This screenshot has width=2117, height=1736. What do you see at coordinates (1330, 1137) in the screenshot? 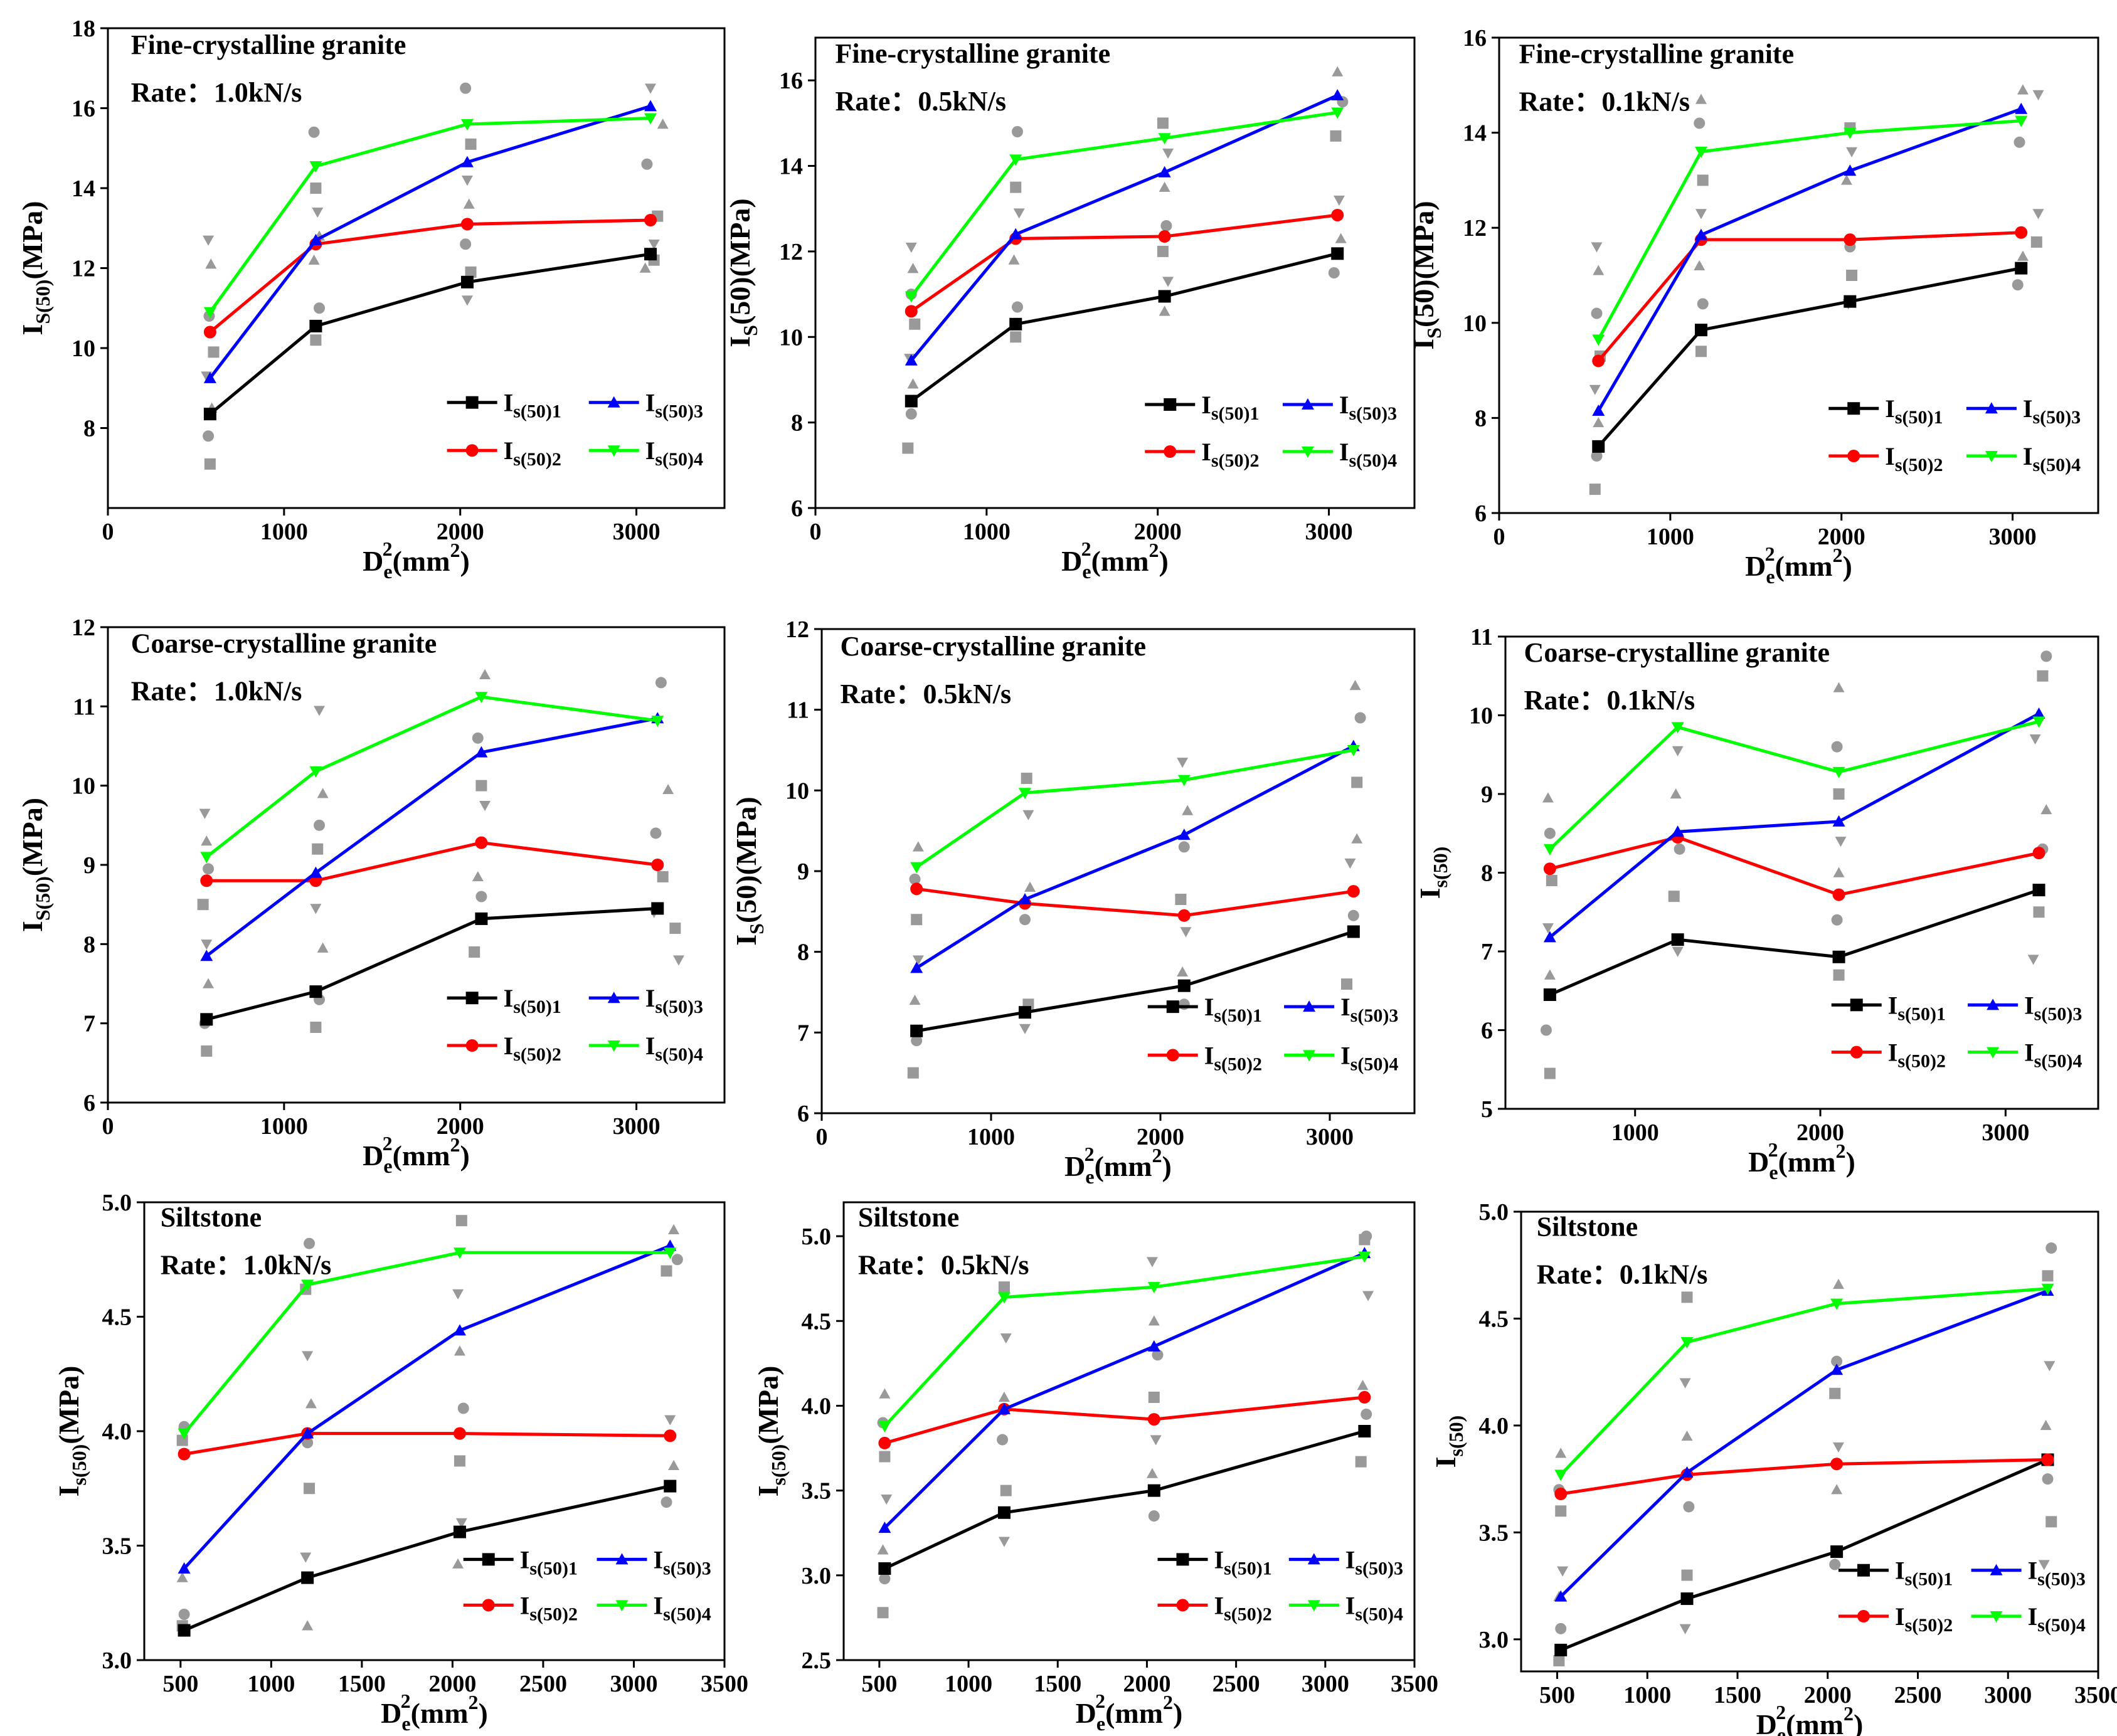
I see `x-tick-label: 3000` at bounding box center [1330, 1137].